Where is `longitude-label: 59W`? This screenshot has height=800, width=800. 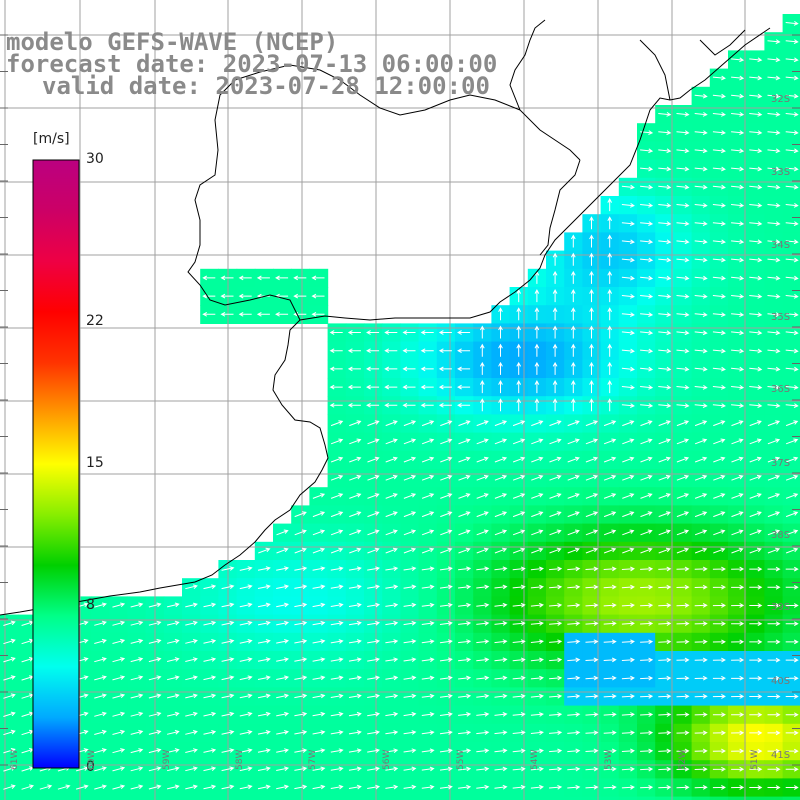
longitude-label: 59W is located at coordinates (167, 759).